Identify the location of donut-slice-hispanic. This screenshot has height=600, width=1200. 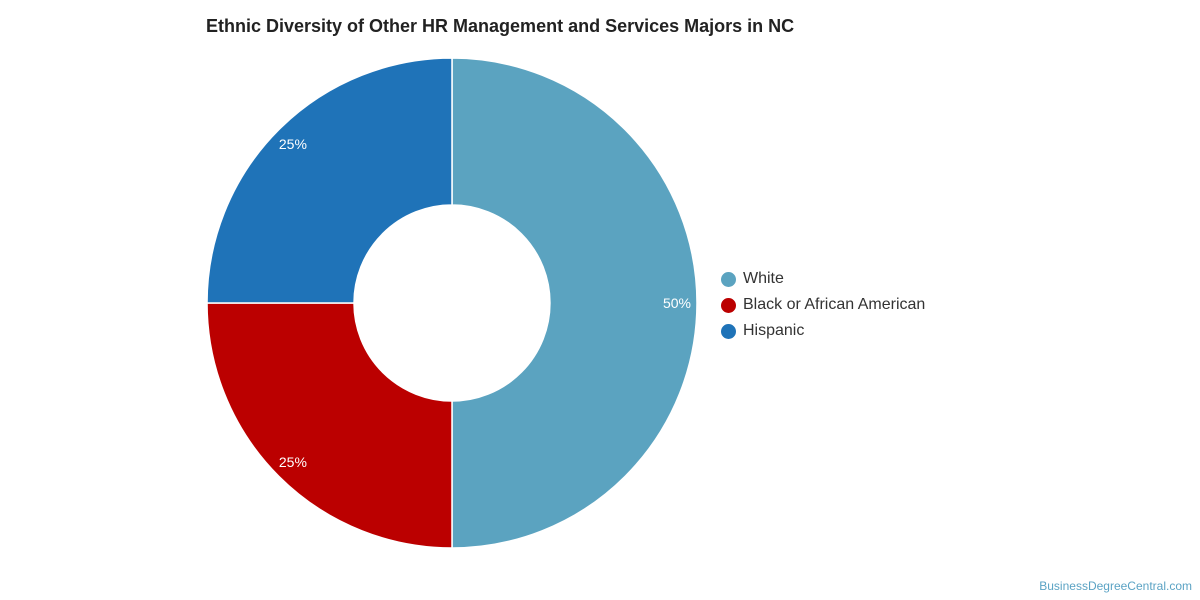
(329, 180).